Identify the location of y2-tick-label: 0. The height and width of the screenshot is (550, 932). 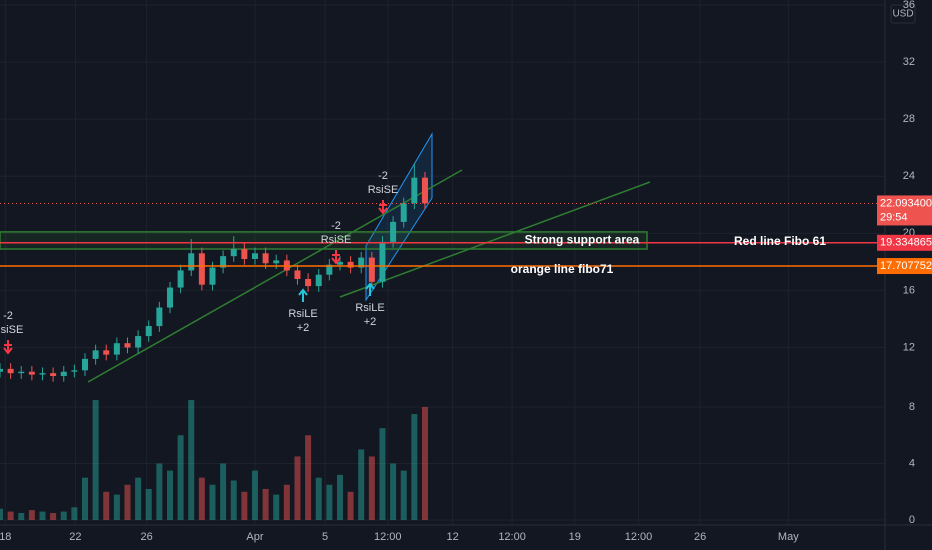
(912, 520).